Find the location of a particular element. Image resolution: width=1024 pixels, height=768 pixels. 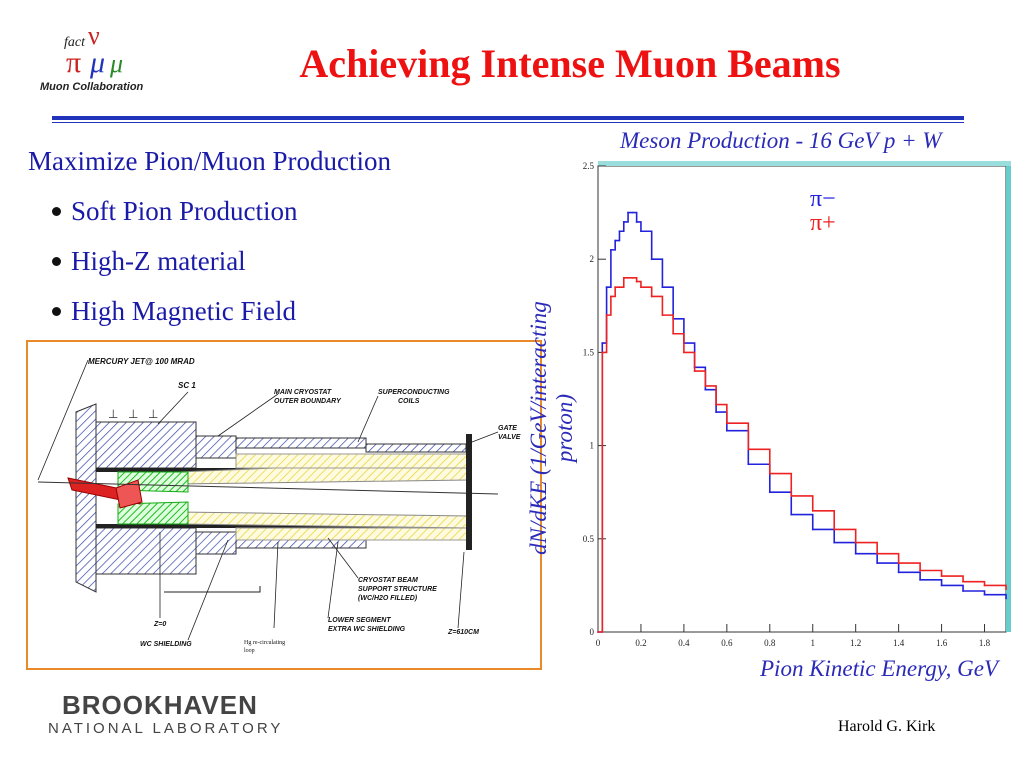

label-hg-recirc: Hg re-circulating is located at coordinates (264, 643).